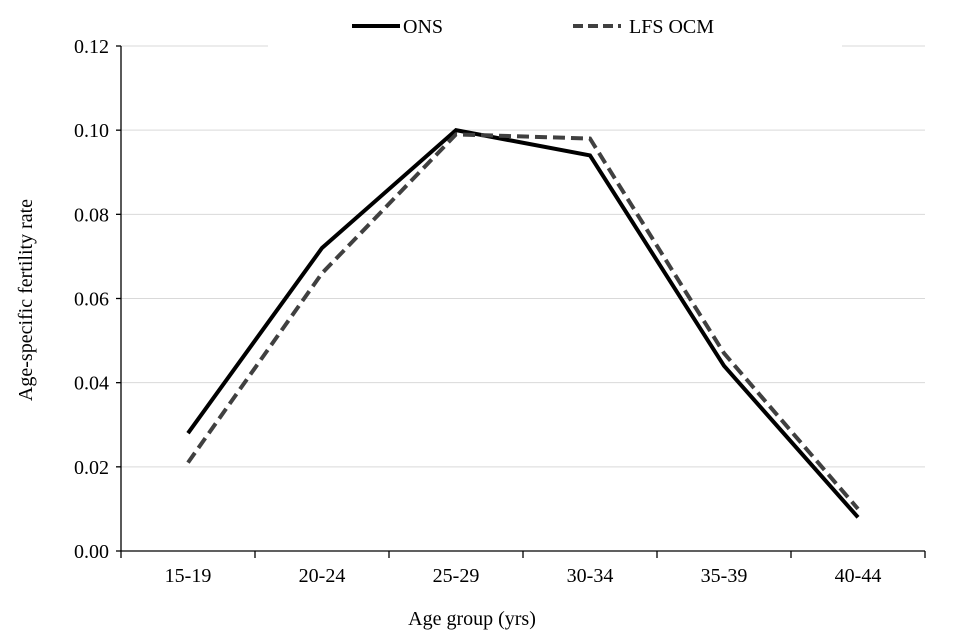 The image size is (956, 632). I want to click on y-tick-label: 0.00, so click(91, 552).